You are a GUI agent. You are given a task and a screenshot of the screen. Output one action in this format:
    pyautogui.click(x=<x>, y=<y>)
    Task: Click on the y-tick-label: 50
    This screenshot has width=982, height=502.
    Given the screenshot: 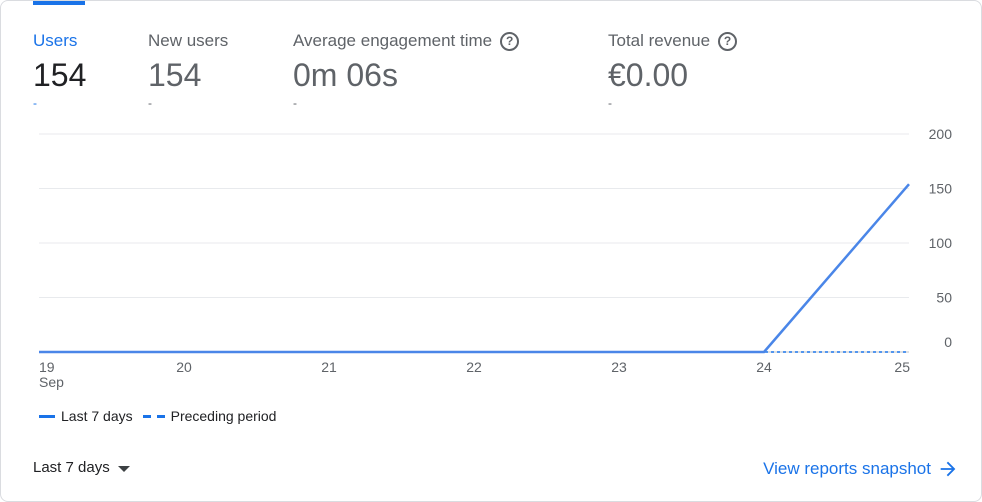 What is the action you would take?
    pyautogui.click(x=944, y=298)
    